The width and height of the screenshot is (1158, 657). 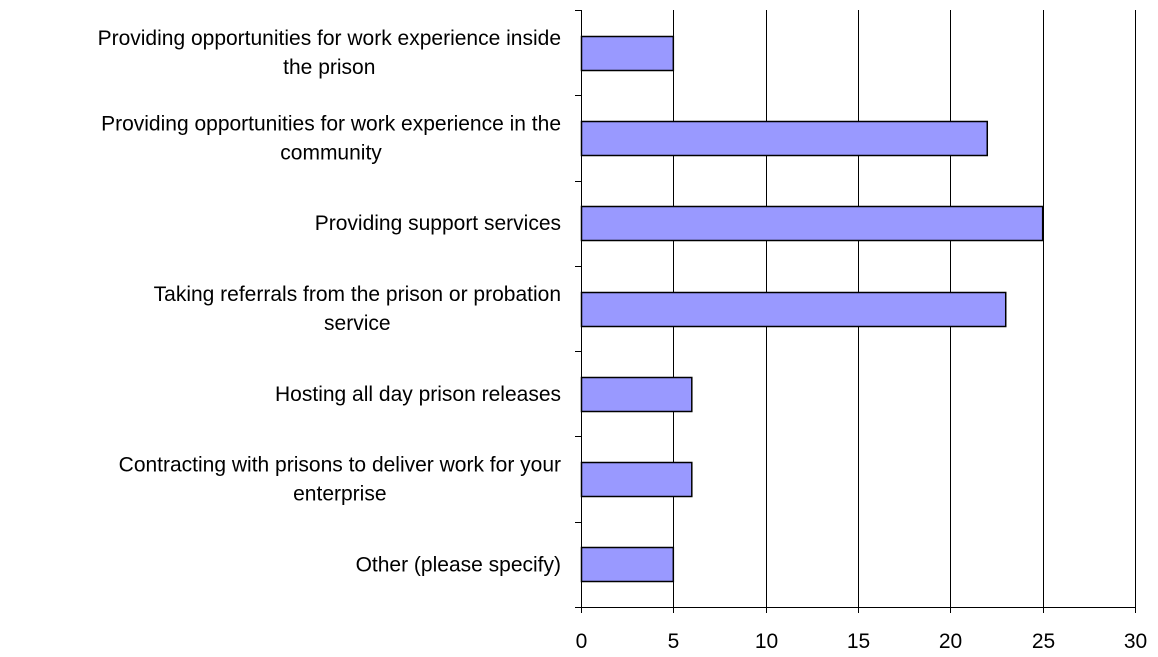 What do you see at coordinates (418, 394) in the screenshot?
I see `category-label-5: Hosting all day prison releases` at bounding box center [418, 394].